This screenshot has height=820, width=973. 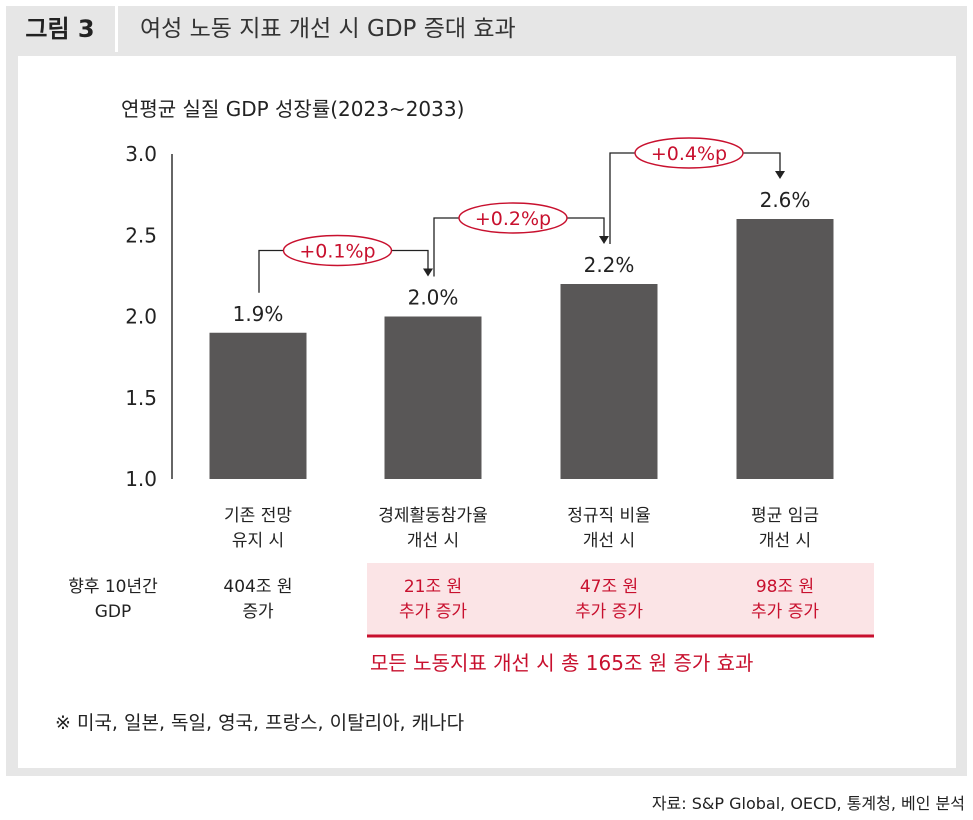 What do you see at coordinates (257, 587) in the screenshot?
I see `gdp-cell: 404조 원` at bounding box center [257, 587].